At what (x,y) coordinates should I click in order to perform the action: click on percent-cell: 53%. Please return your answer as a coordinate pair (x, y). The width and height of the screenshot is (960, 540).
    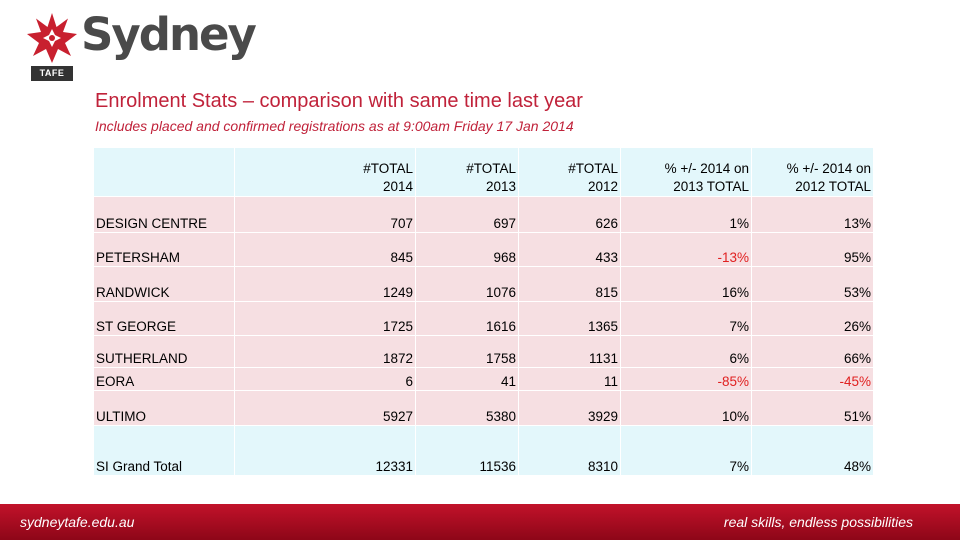
    Looking at the image, I should click on (812, 284).